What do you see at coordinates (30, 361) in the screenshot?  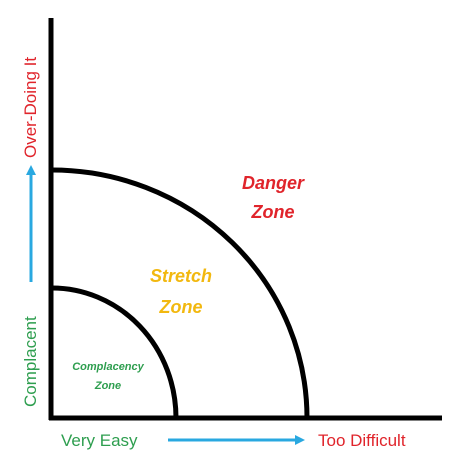 I see `y-axis-low-label: Complacent` at bounding box center [30, 361].